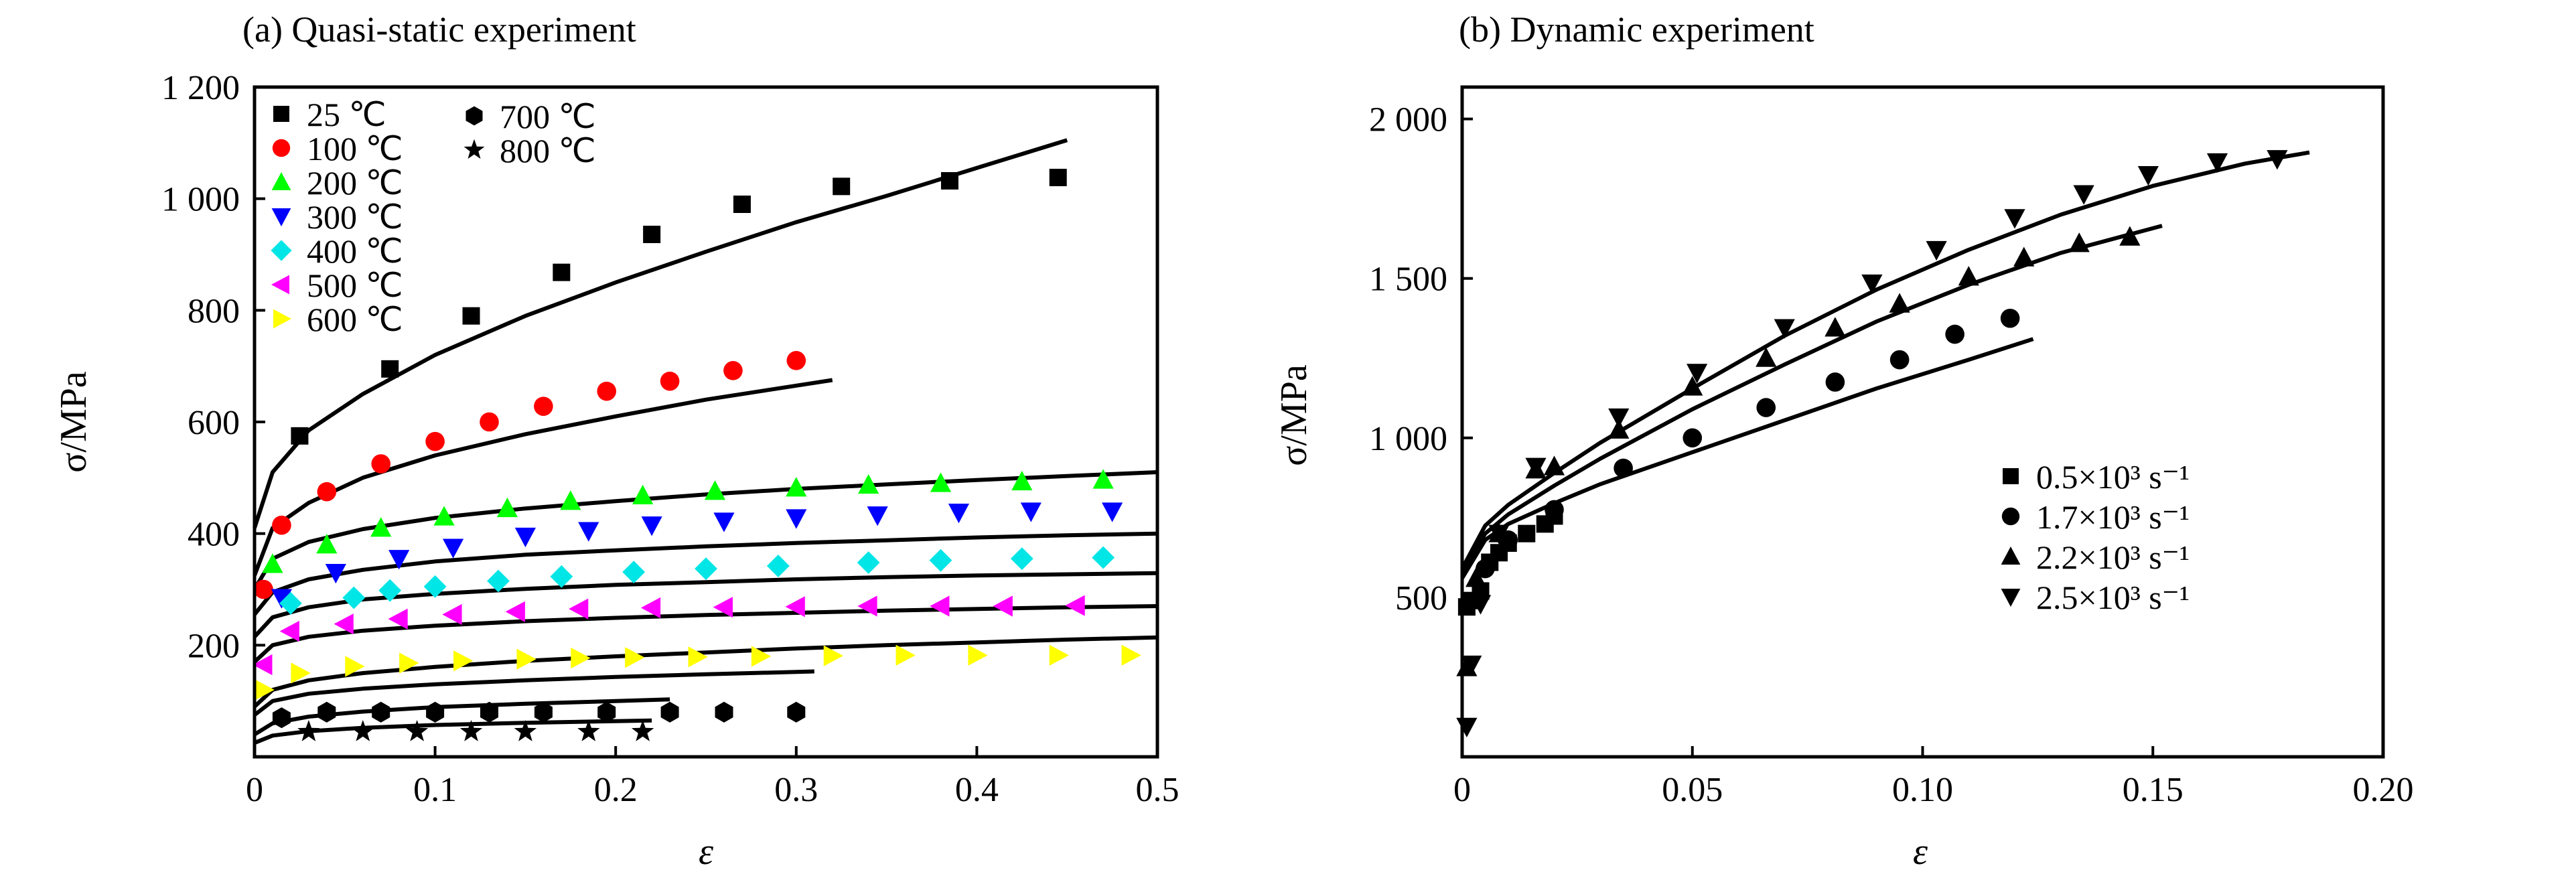 This screenshot has height=870, width=2576. Describe the element at coordinates (1636, 29) in the screenshot. I see `chart-b-title: (b) Dynamic experiment` at that location.